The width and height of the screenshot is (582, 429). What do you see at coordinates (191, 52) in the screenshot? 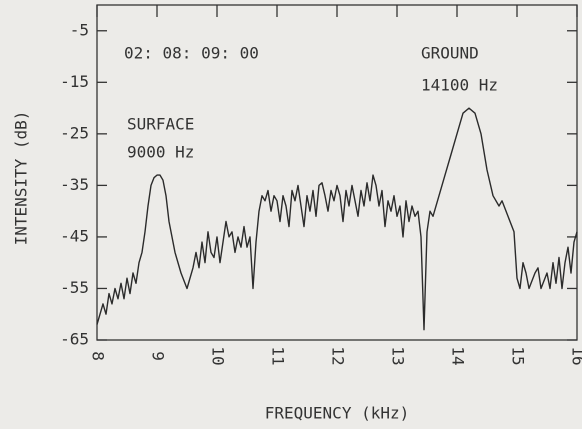
I see `annotation: 02: 08: 09: 00` at bounding box center [191, 52].